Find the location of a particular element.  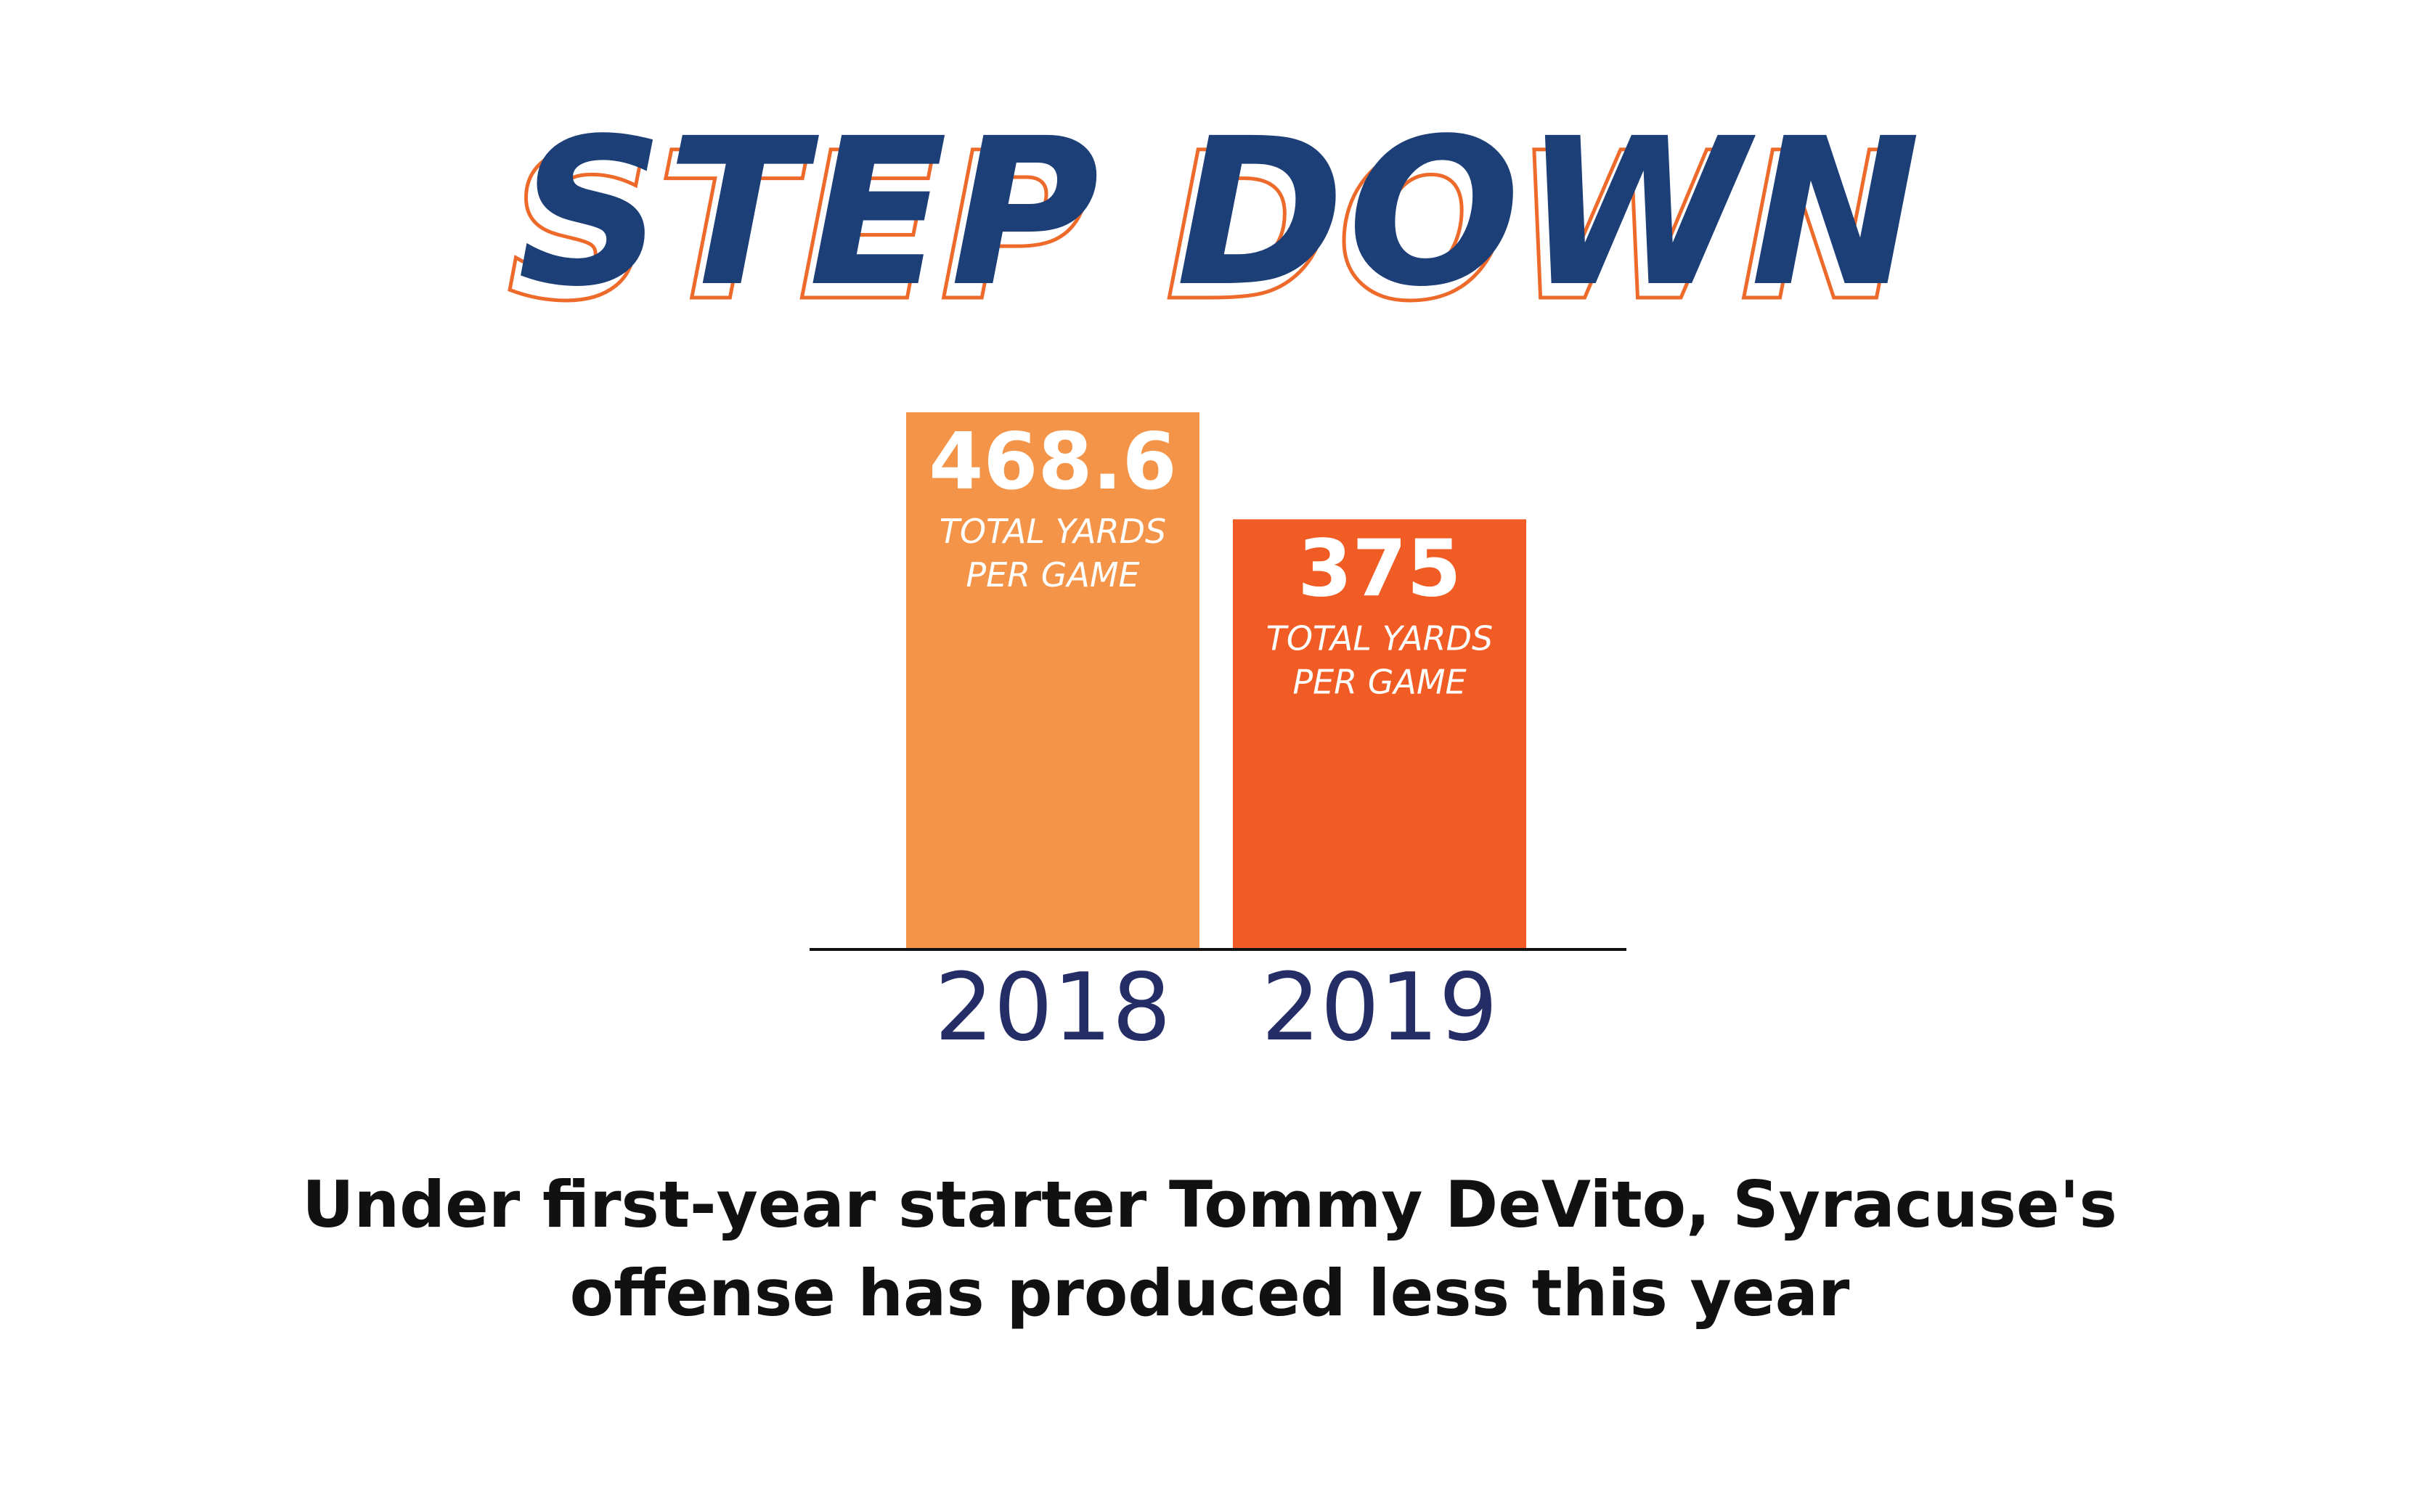

bar-2019 is located at coordinates (1379, 733).